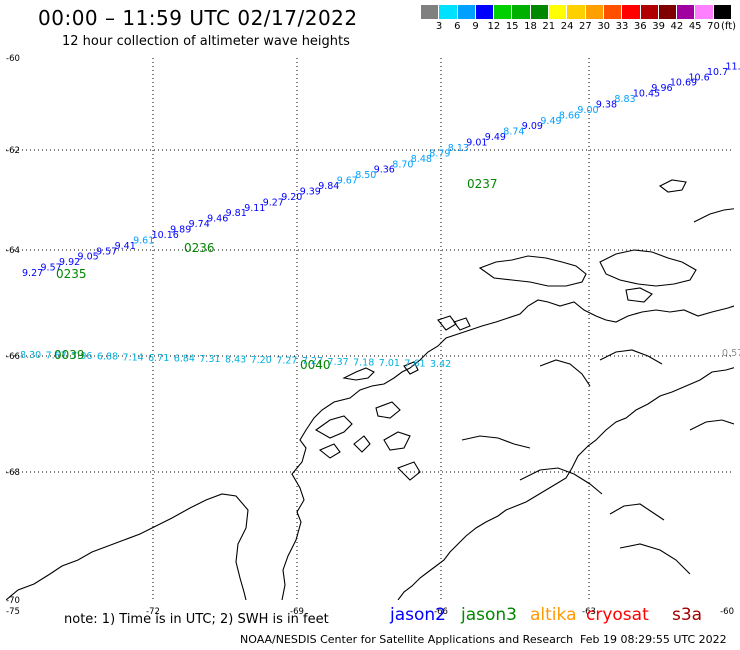 This screenshot has width=740, height=650. Describe the element at coordinates (254, 208) in the screenshot. I see `wave-height-value: 9.11` at that location.